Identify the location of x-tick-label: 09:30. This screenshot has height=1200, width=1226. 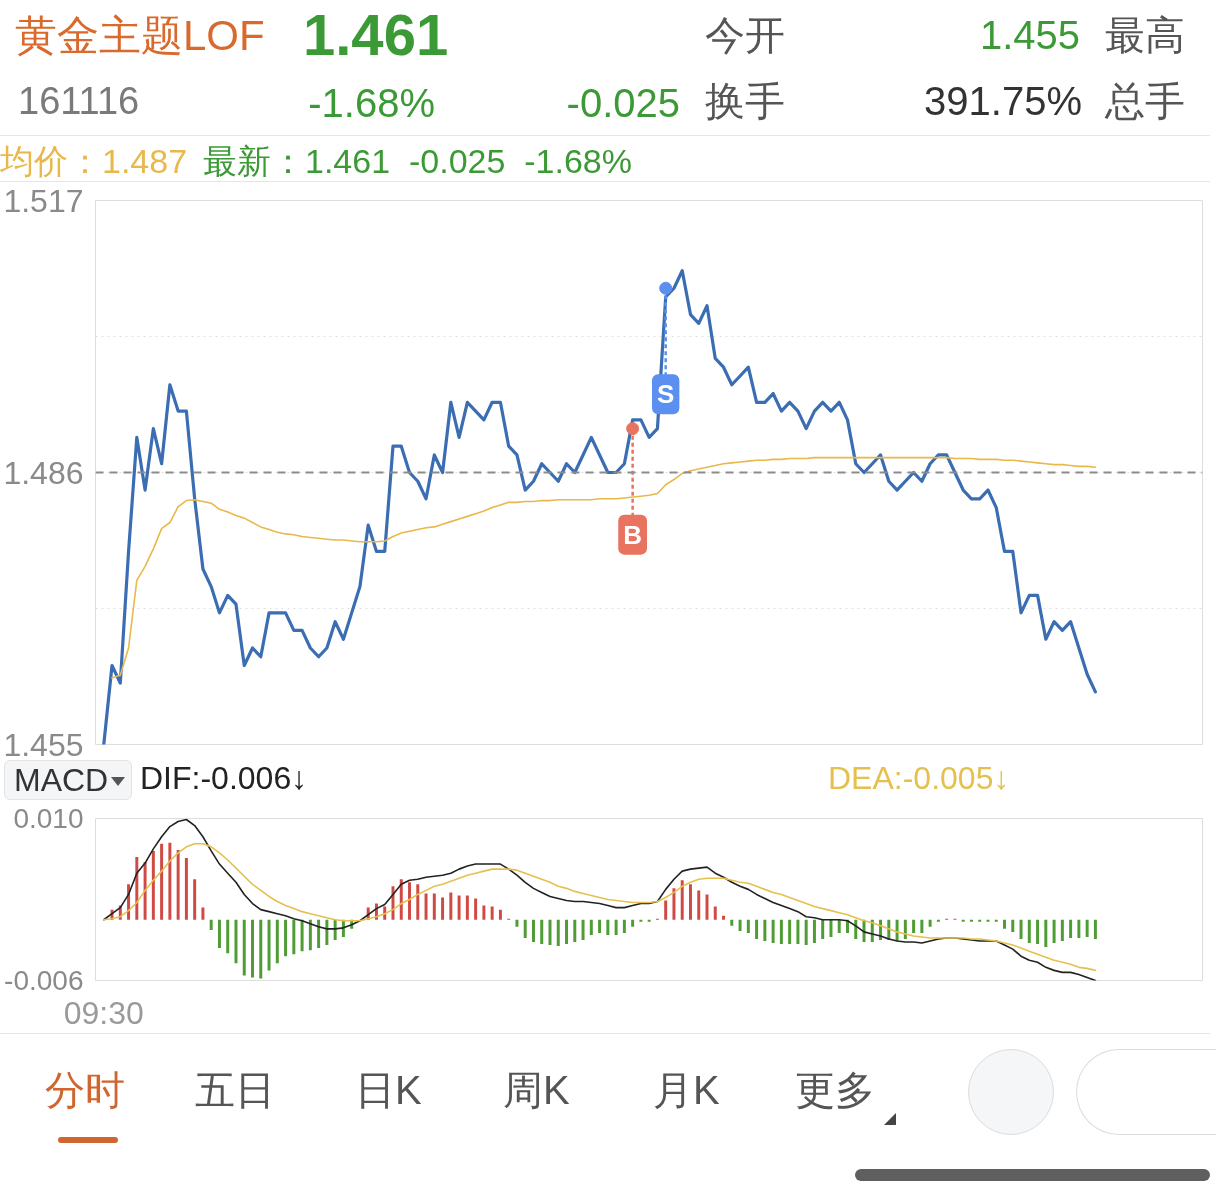
(103, 1012).